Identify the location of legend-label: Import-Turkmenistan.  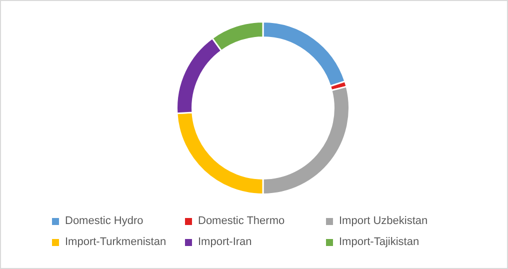
(115, 242).